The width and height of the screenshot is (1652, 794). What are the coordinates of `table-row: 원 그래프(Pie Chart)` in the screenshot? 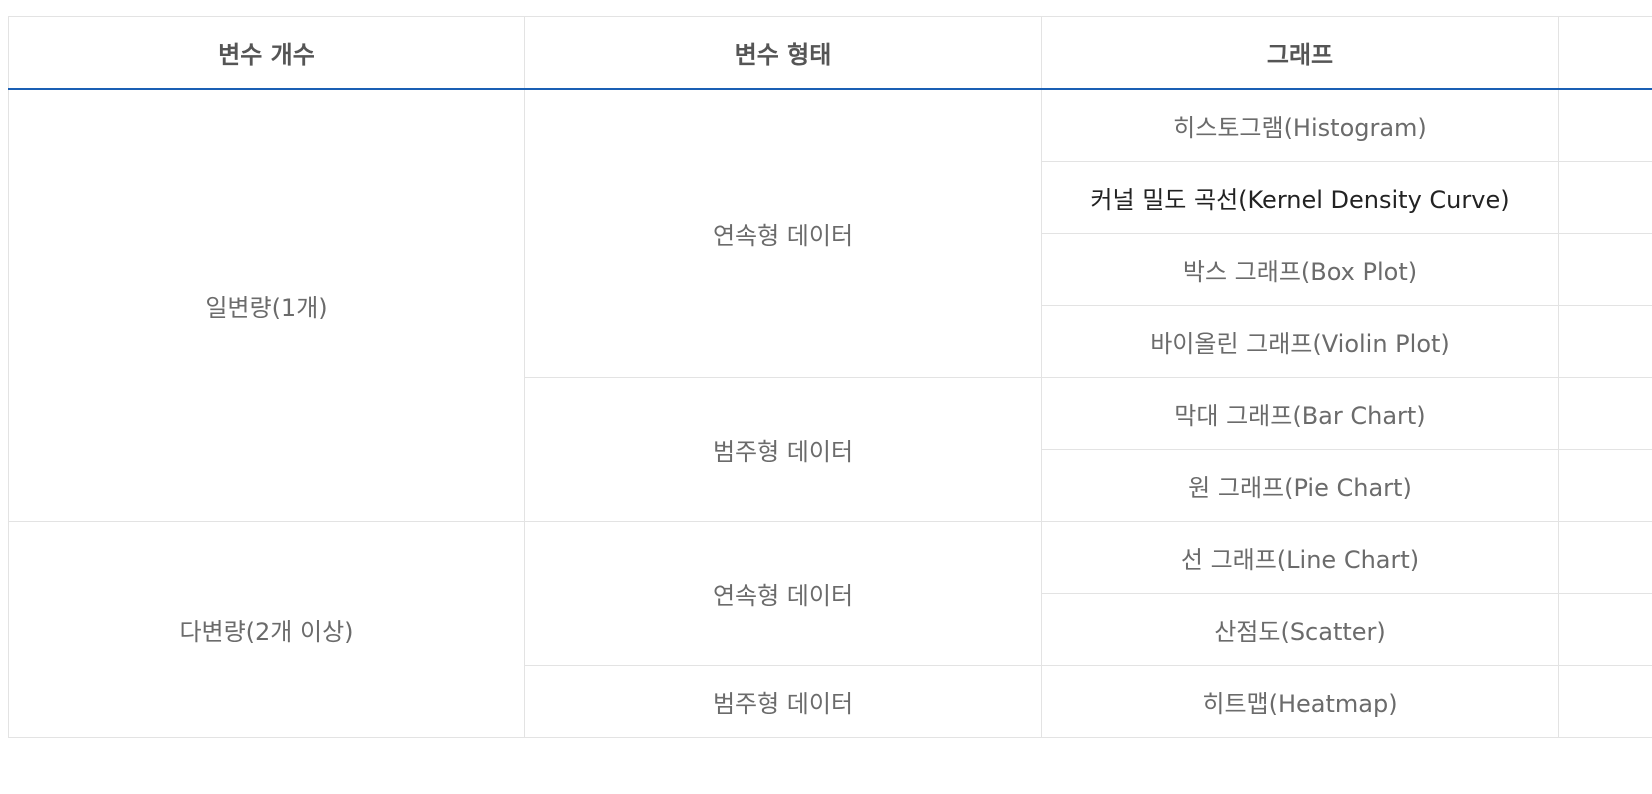 It's located at (830, 485).